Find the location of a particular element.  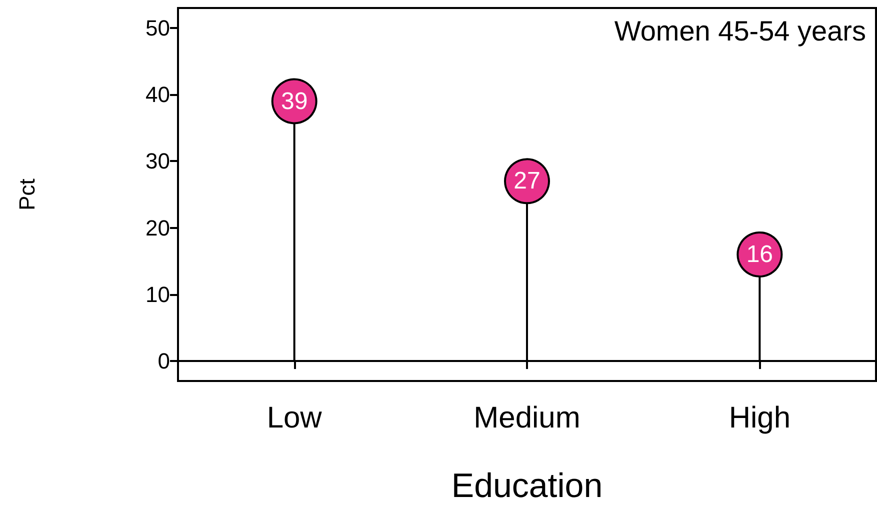

x-tick-label: Medium is located at coordinates (527, 418).